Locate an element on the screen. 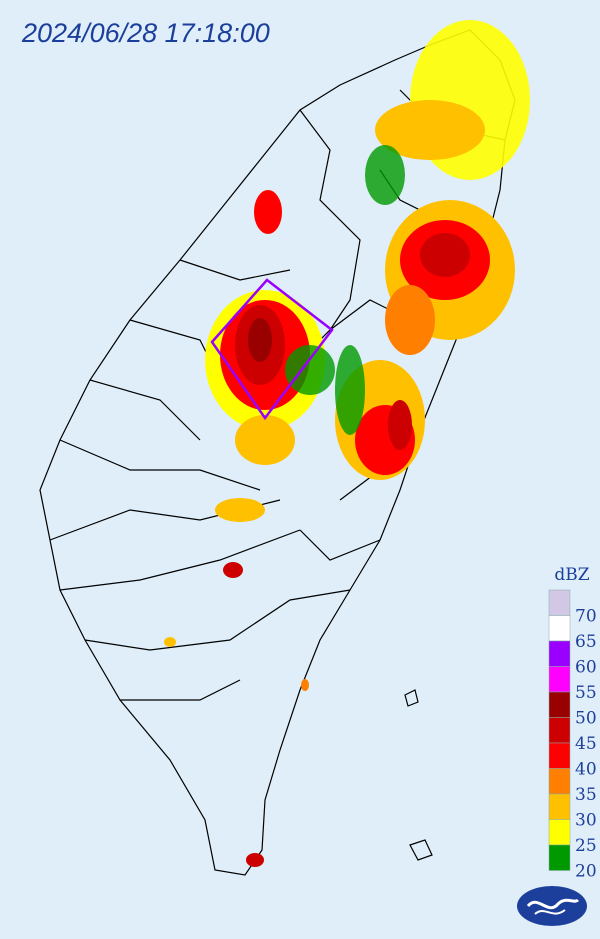  legend-label: 50 is located at coordinates (586, 719).